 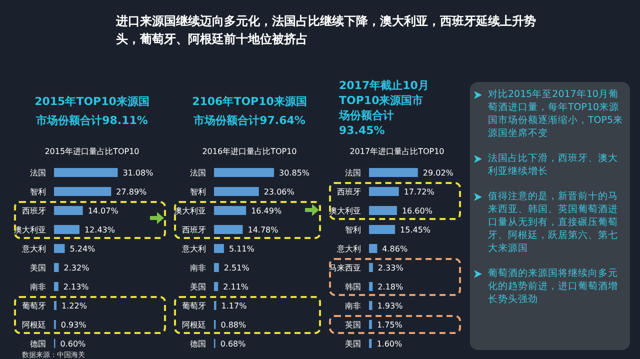 I want to click on data-label: 0.88%, so click(x=233, y=325).